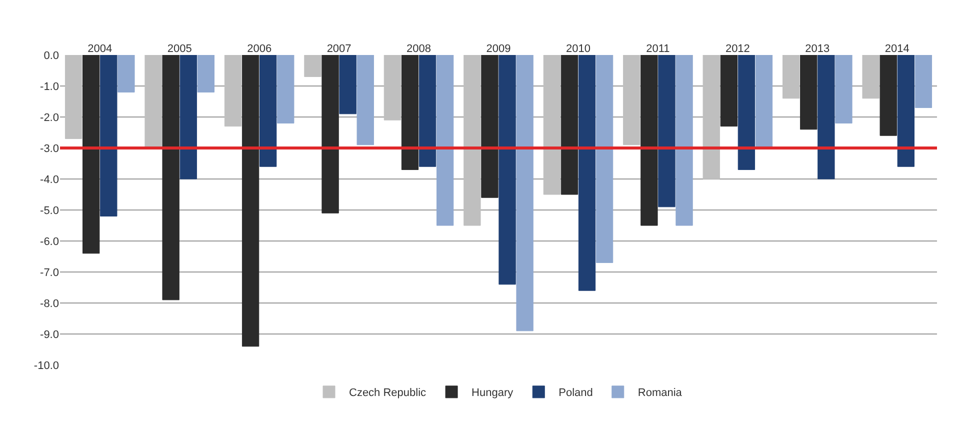 This screenshot has width=967, height=425. Describe the element at coordinates (49, 210) in the screenshot. I see `y-tick-label: -5.0` at that location.